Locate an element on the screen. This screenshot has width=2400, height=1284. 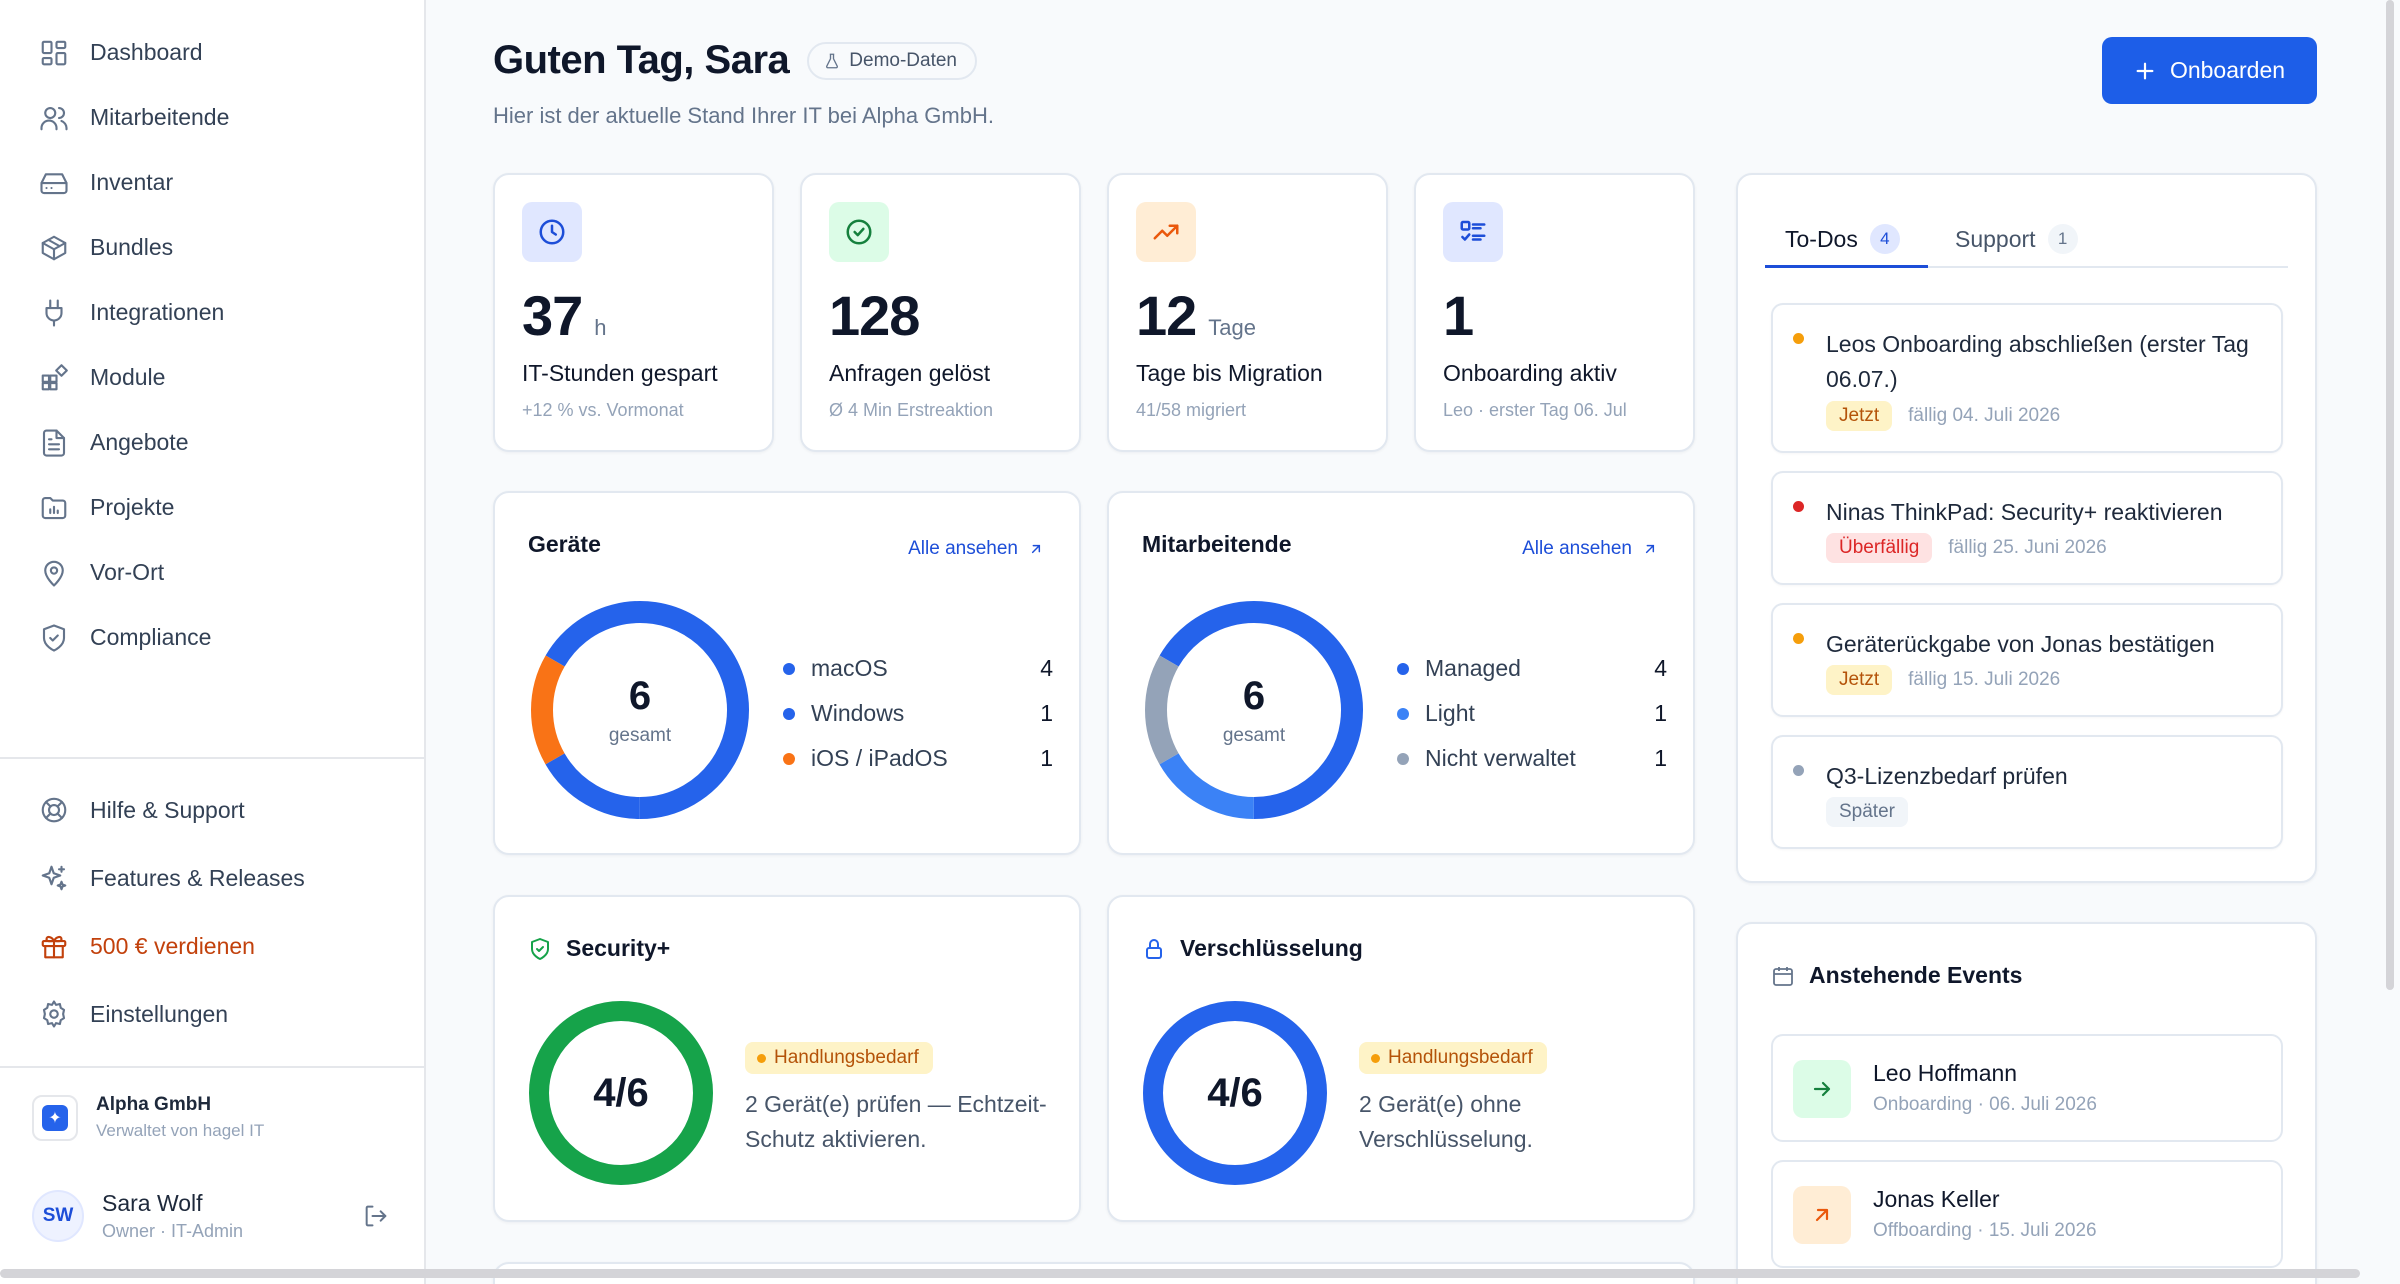
link-label: Alle ansehen is located at coordinates (963, 548).